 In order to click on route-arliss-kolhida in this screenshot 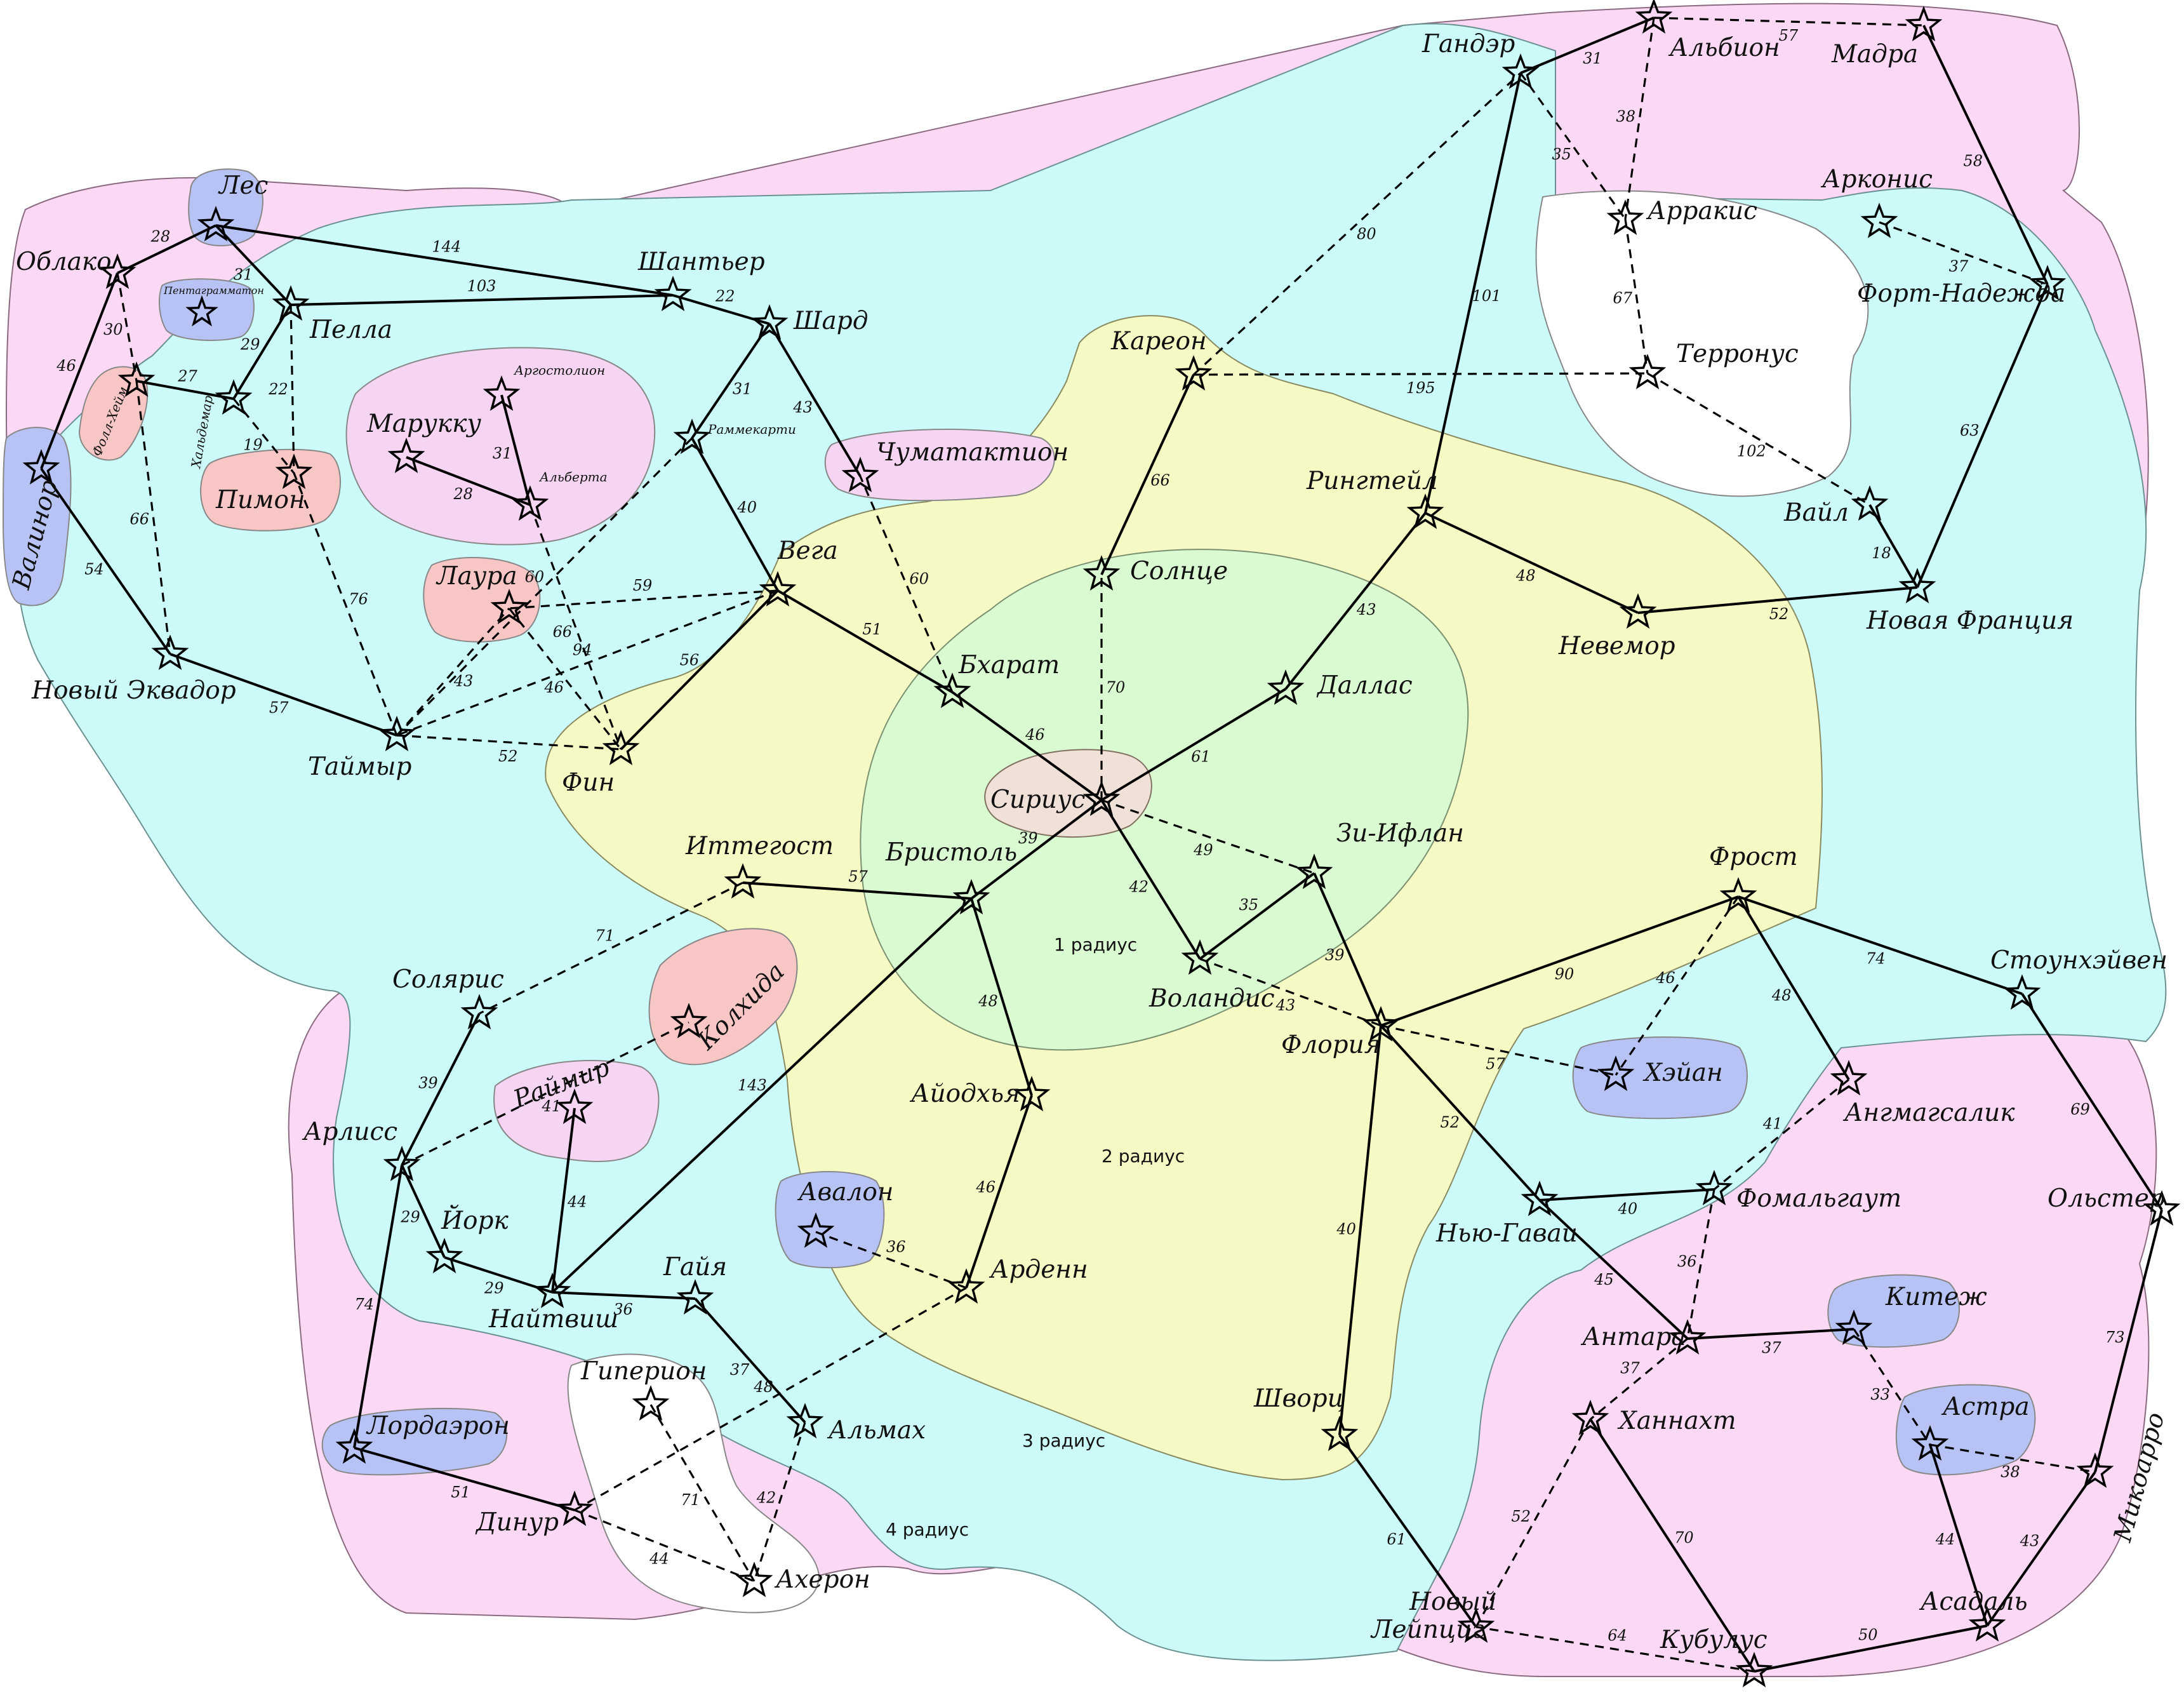, I will do `click(545, 1094)`.